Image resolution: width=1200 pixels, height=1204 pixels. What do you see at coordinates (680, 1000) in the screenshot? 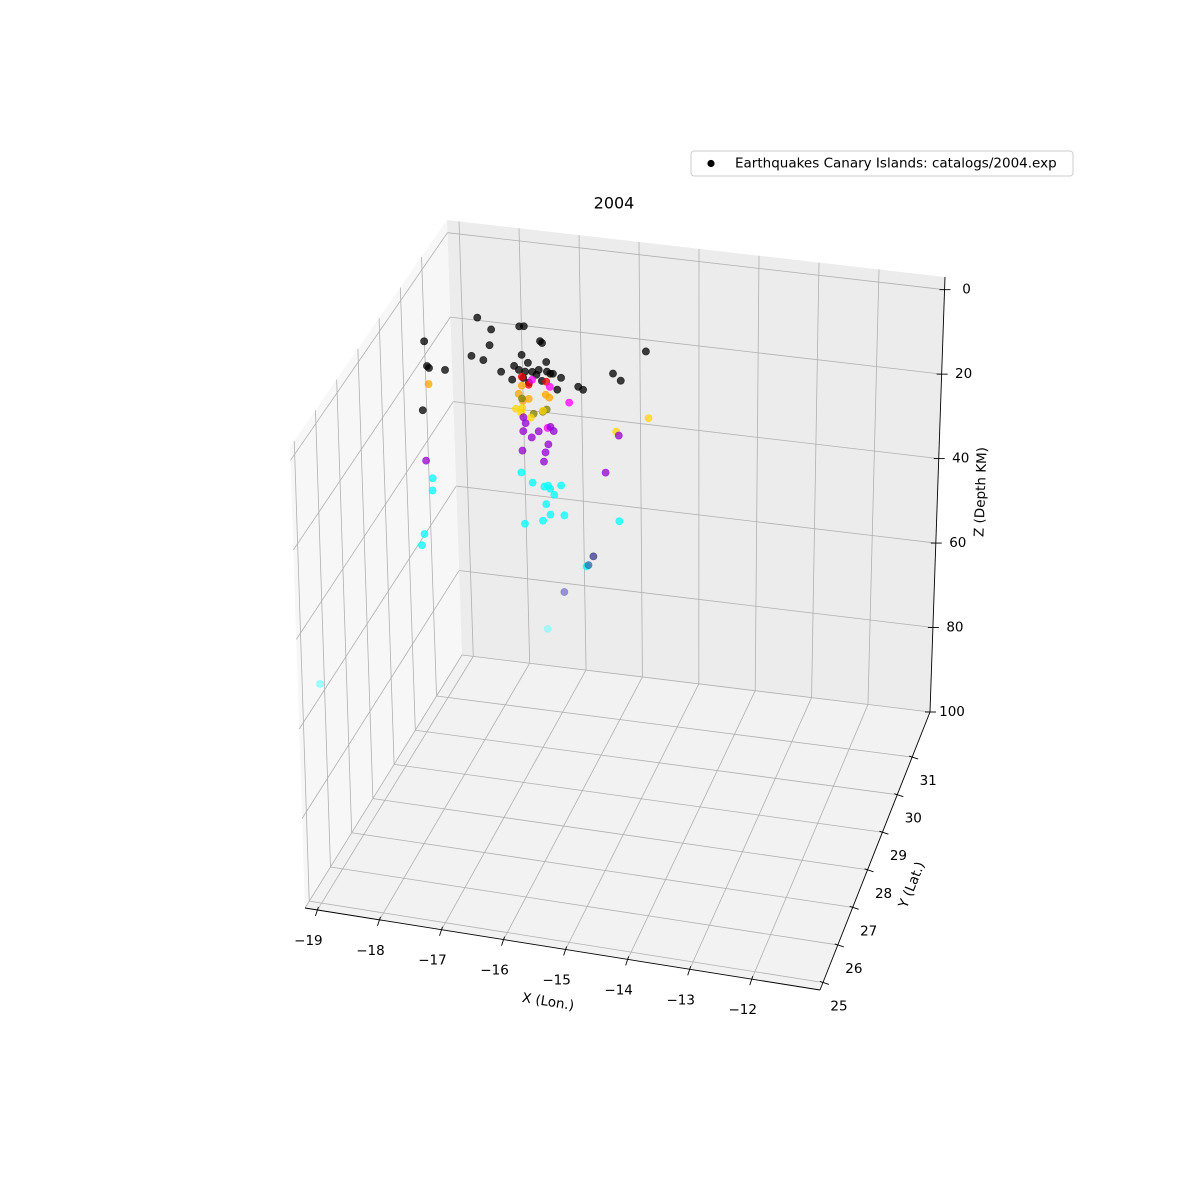
I see `x-tick-label: −13` at bounding box center [680, 1000].